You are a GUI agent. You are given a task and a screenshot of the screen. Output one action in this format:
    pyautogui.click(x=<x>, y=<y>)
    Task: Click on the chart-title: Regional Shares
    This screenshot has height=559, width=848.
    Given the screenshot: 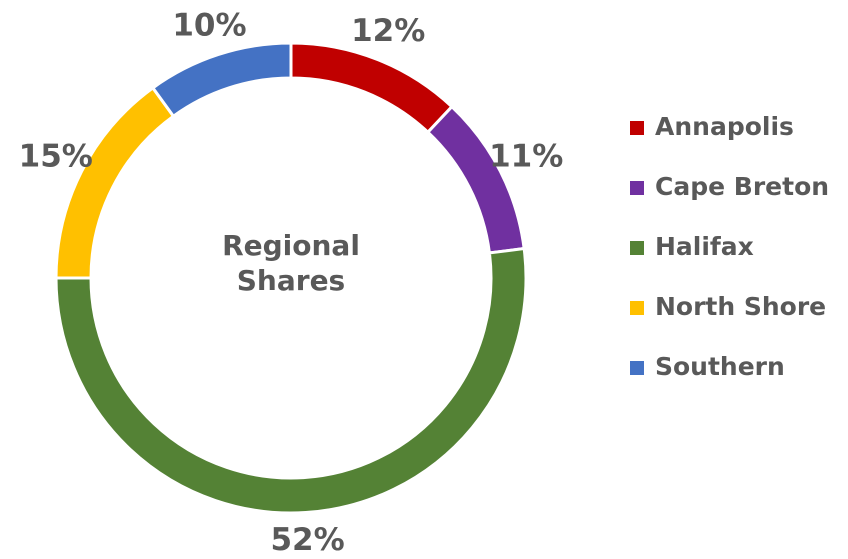 What is the action you would take?
    pyautogui.click(x=291, y=263)
    